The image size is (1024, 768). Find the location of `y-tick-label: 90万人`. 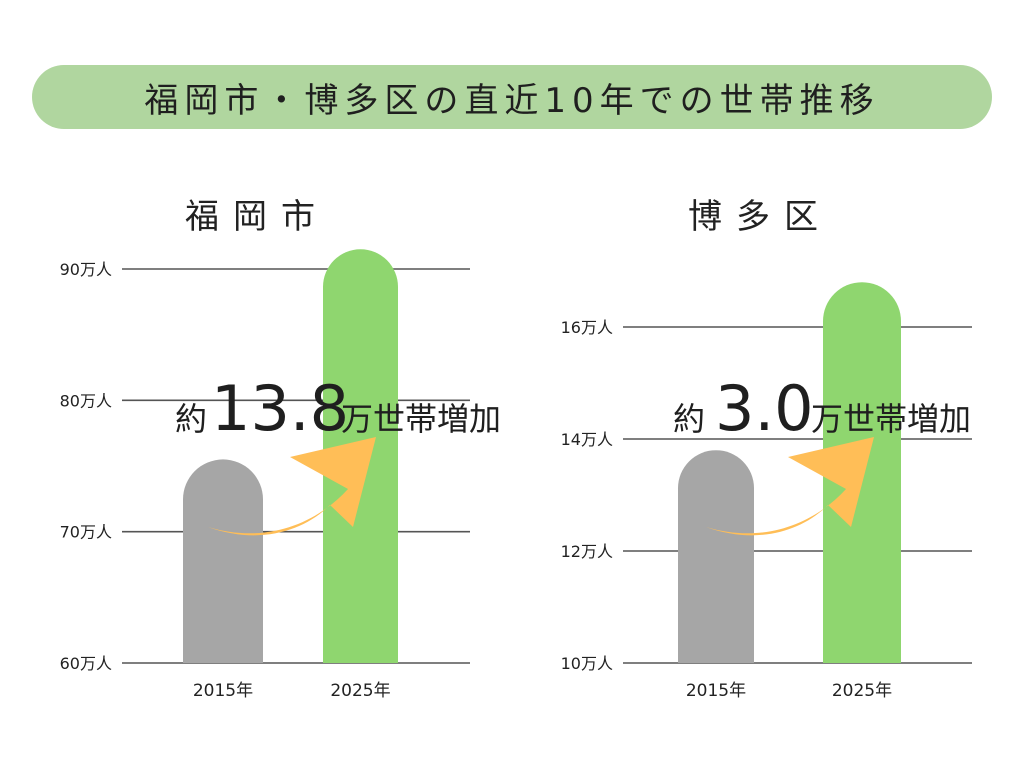

y-tick-label: 90万人 is located at coordinates (86, 269).